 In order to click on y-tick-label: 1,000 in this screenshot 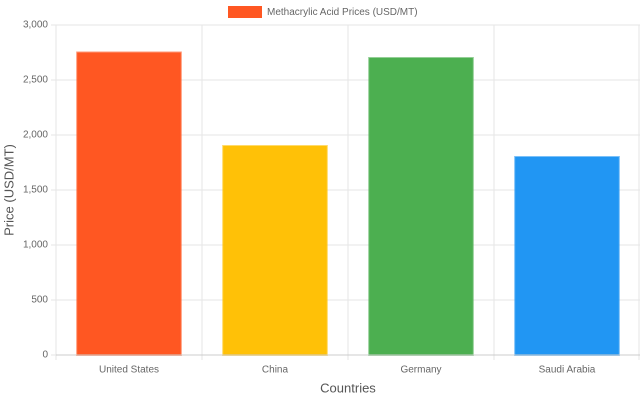, I will do `click(35, 245)`.